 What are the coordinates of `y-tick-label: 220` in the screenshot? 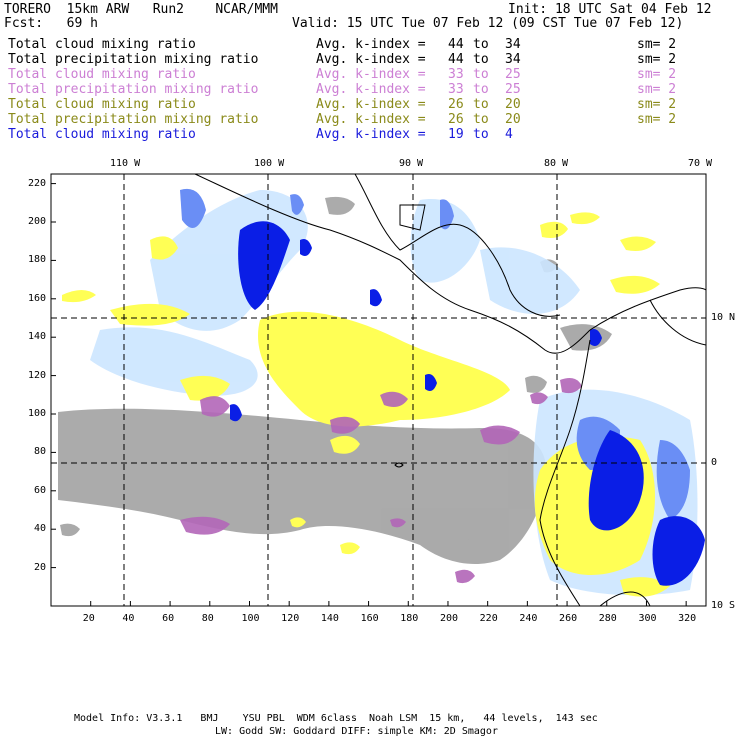 It's located at (36, 183).